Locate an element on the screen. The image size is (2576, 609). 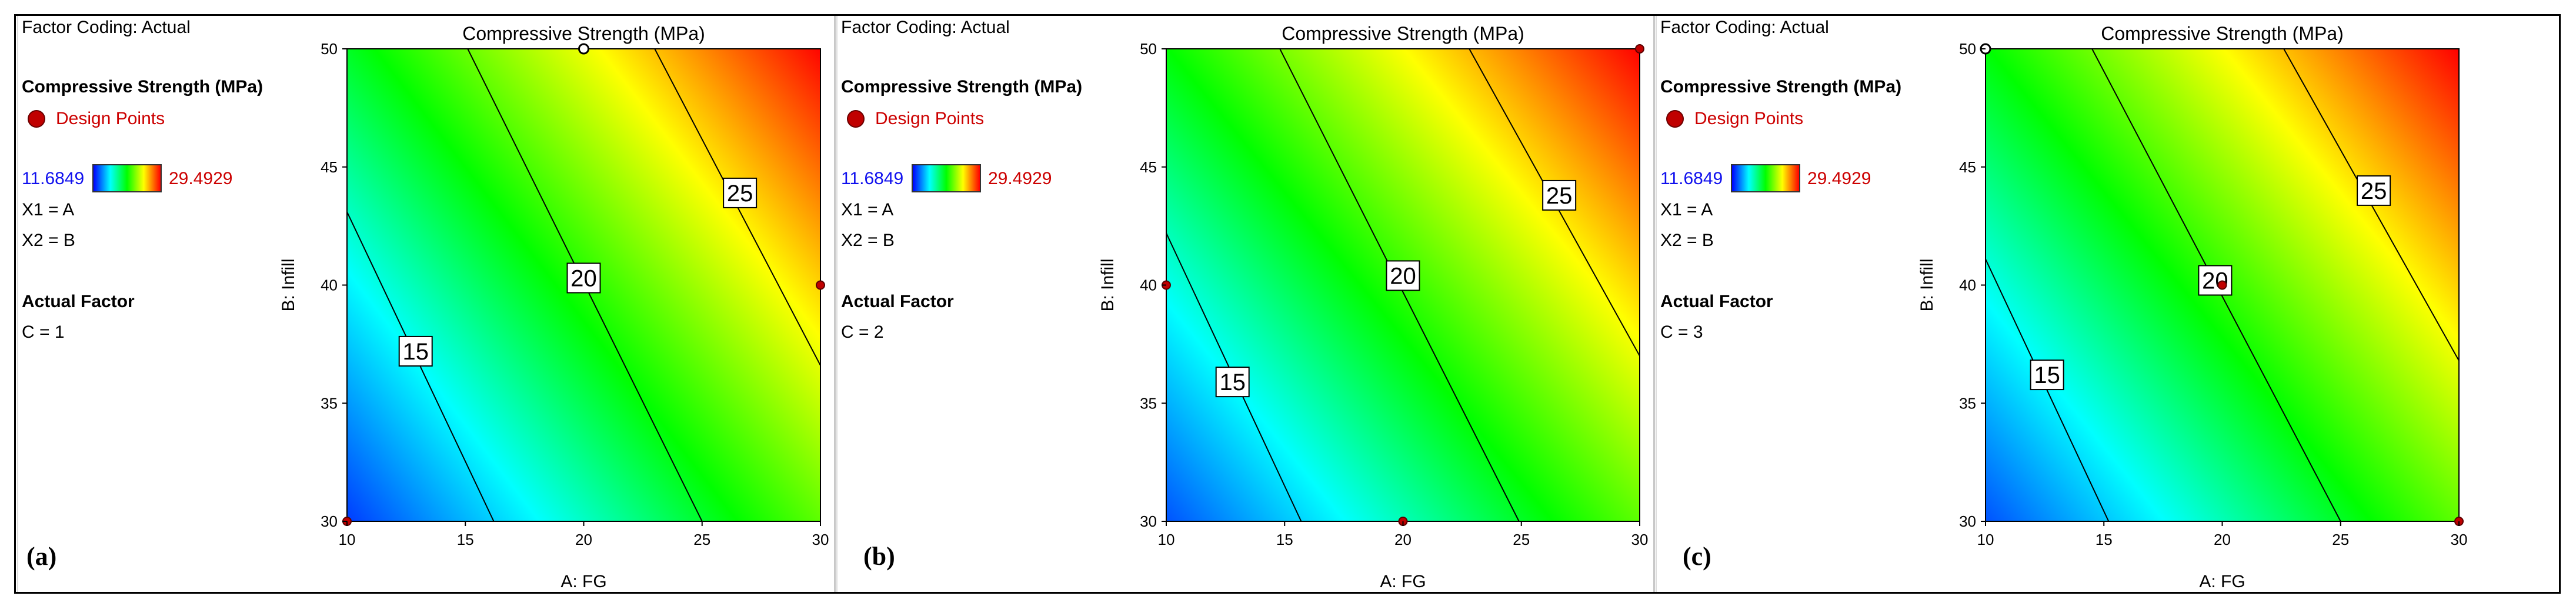
contour-label: 20 is located at coordinates (583, 278).